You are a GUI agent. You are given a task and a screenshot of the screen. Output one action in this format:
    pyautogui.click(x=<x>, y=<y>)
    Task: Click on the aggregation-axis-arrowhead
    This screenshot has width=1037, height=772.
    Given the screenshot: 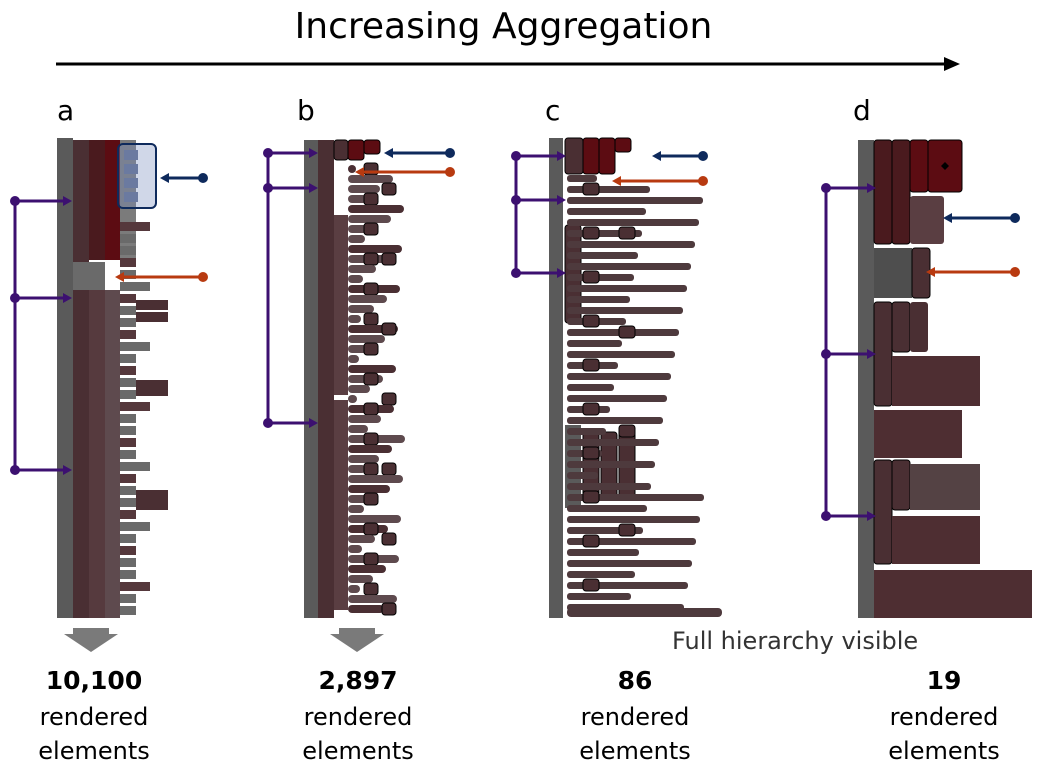 What is the action you would take?
    pyautogui.click(x=952, y=64)
    